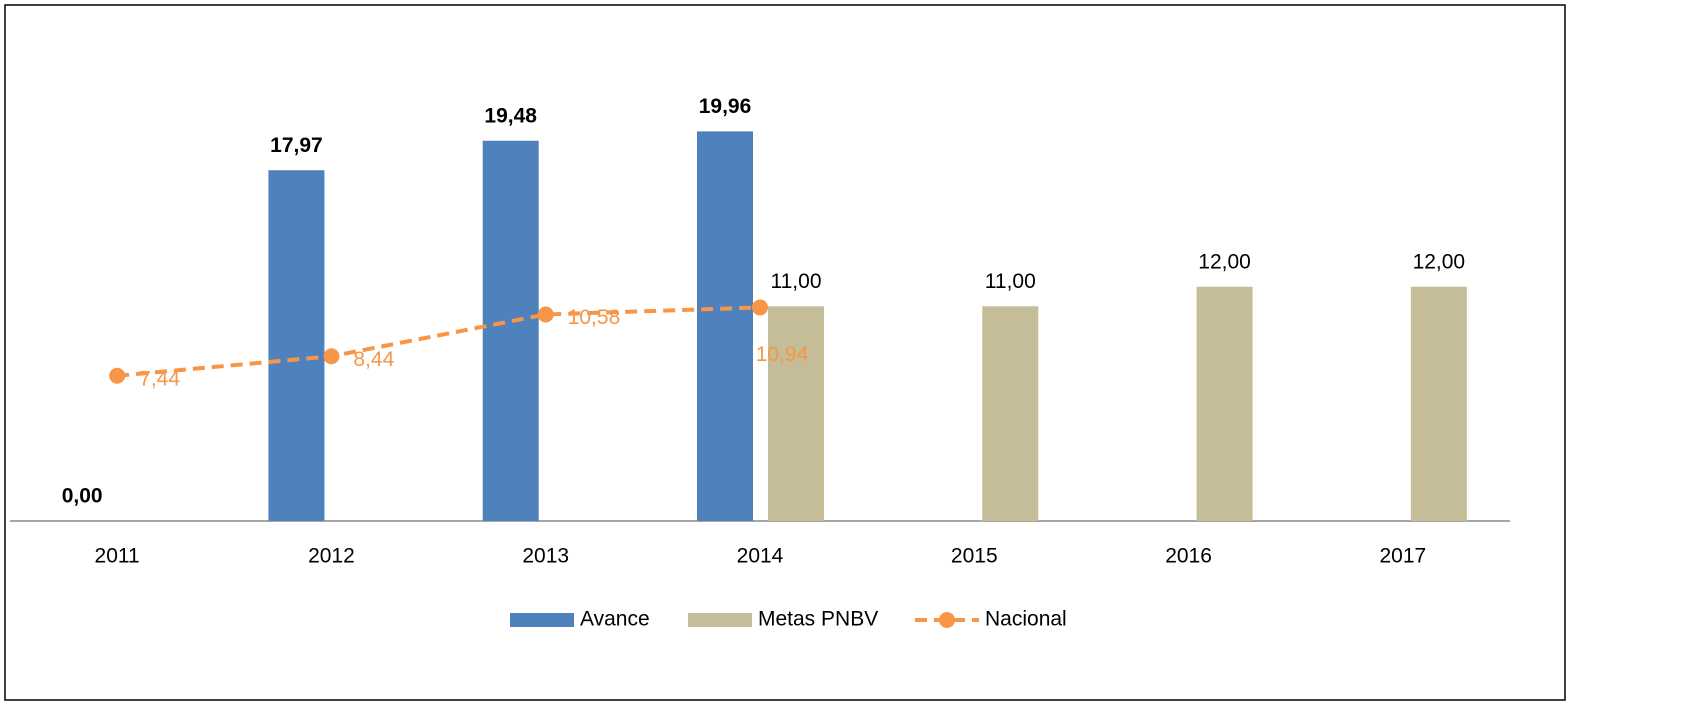 The image size is (1690, 705). What do you see at coordinates (782, 354) in the screenshot?
I see `data-label: 10,94` at bounding box center [782, 354].